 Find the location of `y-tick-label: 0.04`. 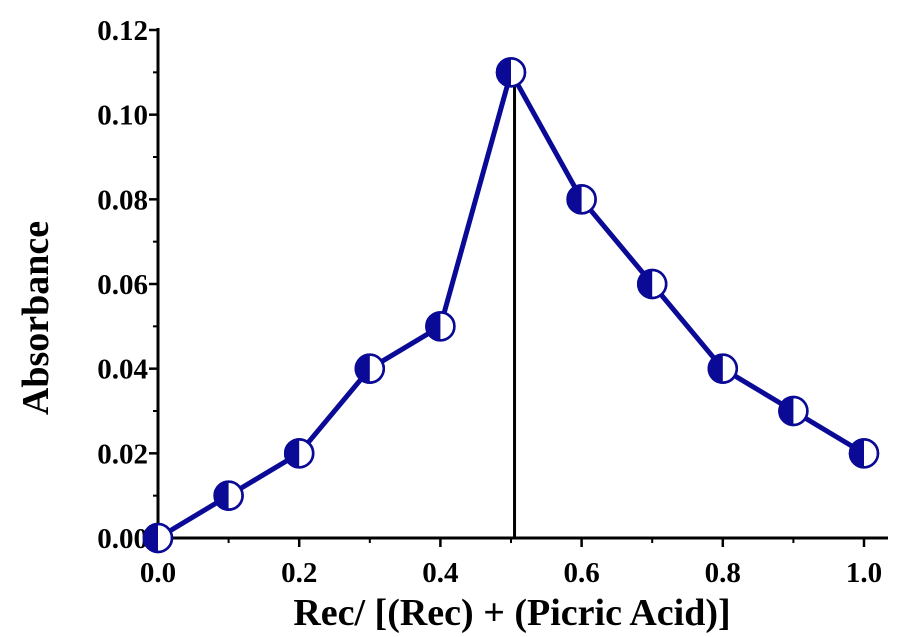

y-tick-label: 0.04 is located at coordinates (122, 370).